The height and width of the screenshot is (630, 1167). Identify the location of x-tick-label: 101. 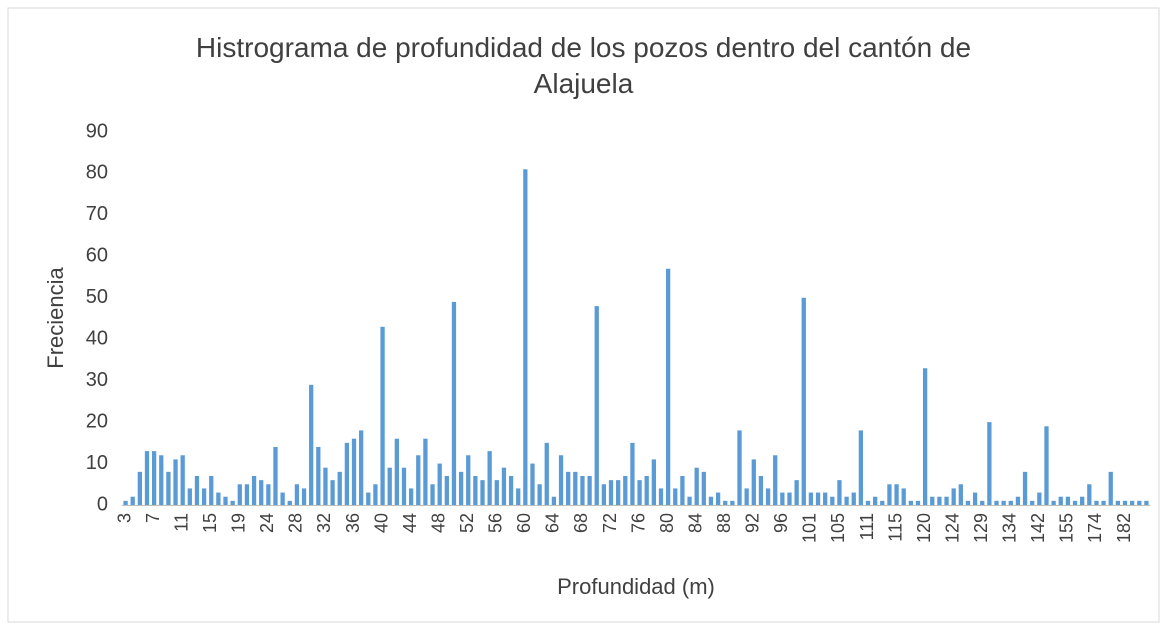
(810, 528).